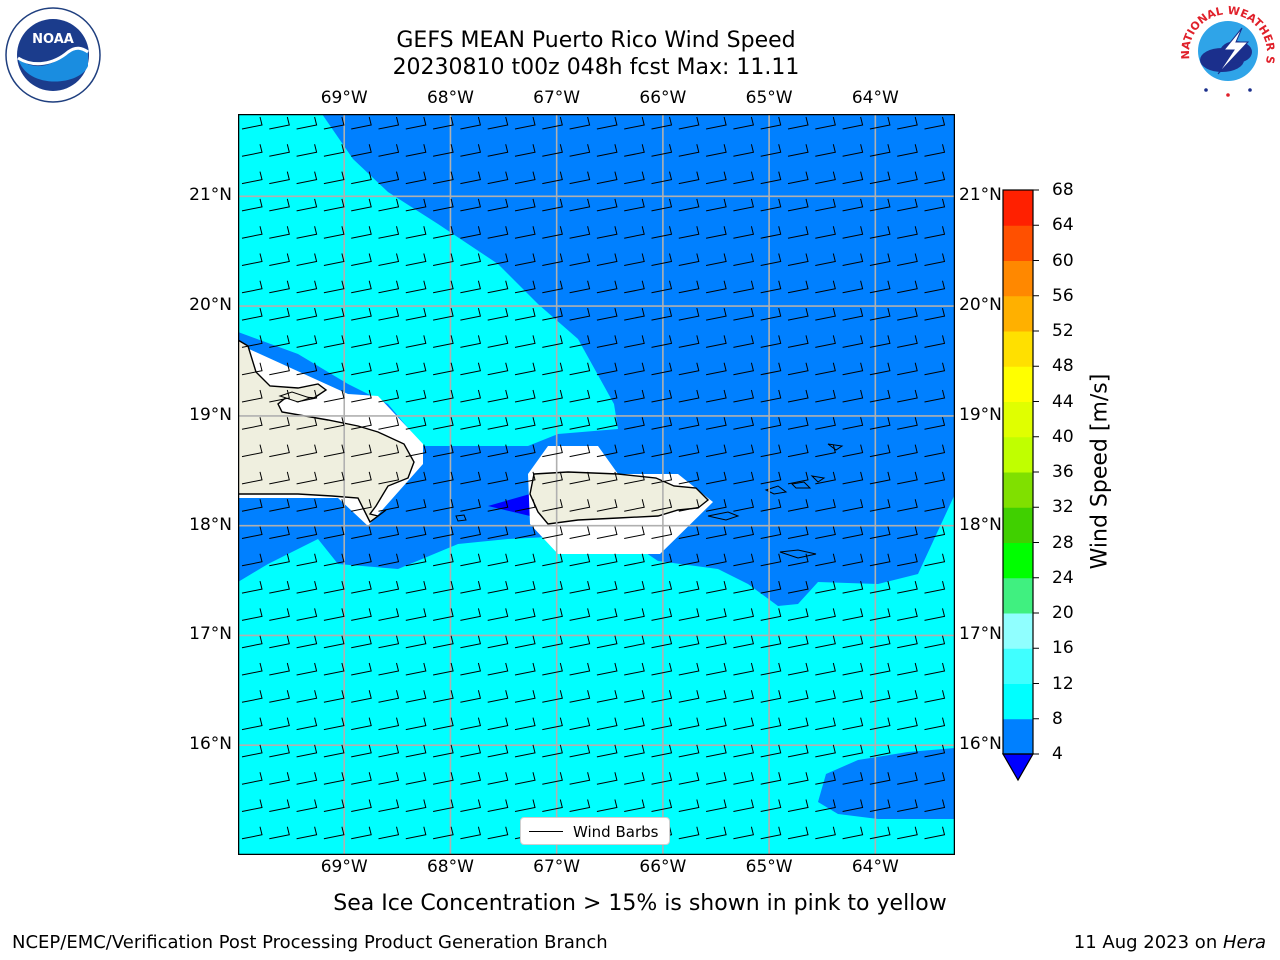  Describe the element at coordinates (596, 67) in the screenshot. I see `map-subtitle: 20230810 t00z 048h fcst Max: 11.11` at that location.